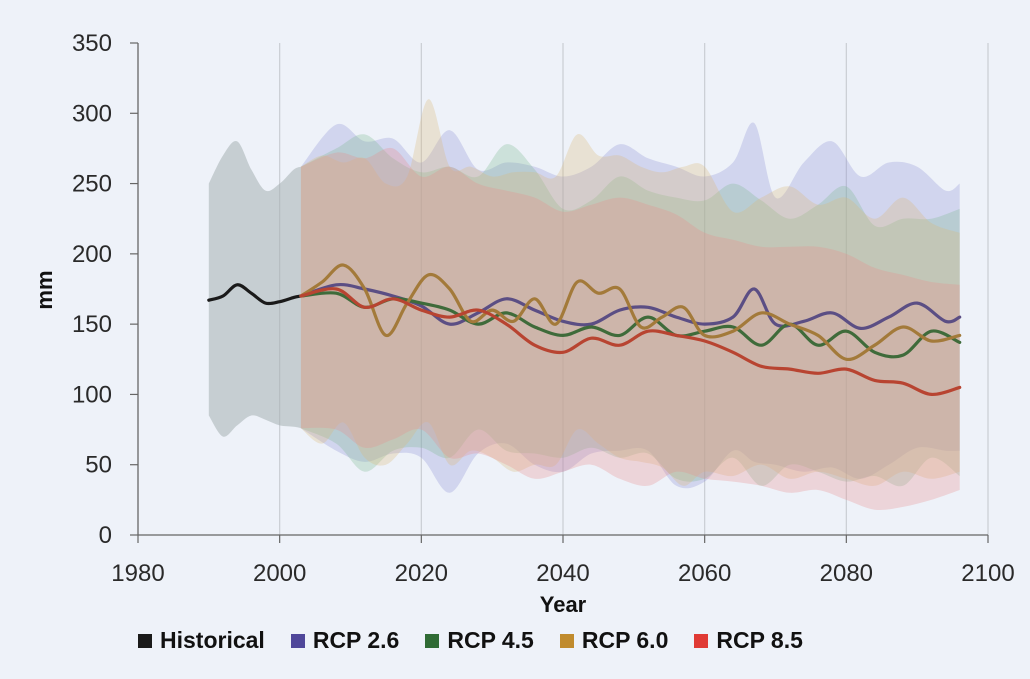 The image size is (1030, 679). What do you see at coordinates (987, 573) in the screenshot?
I see `x-tick-label-2100: 2100` at bounding box center [987, 573].